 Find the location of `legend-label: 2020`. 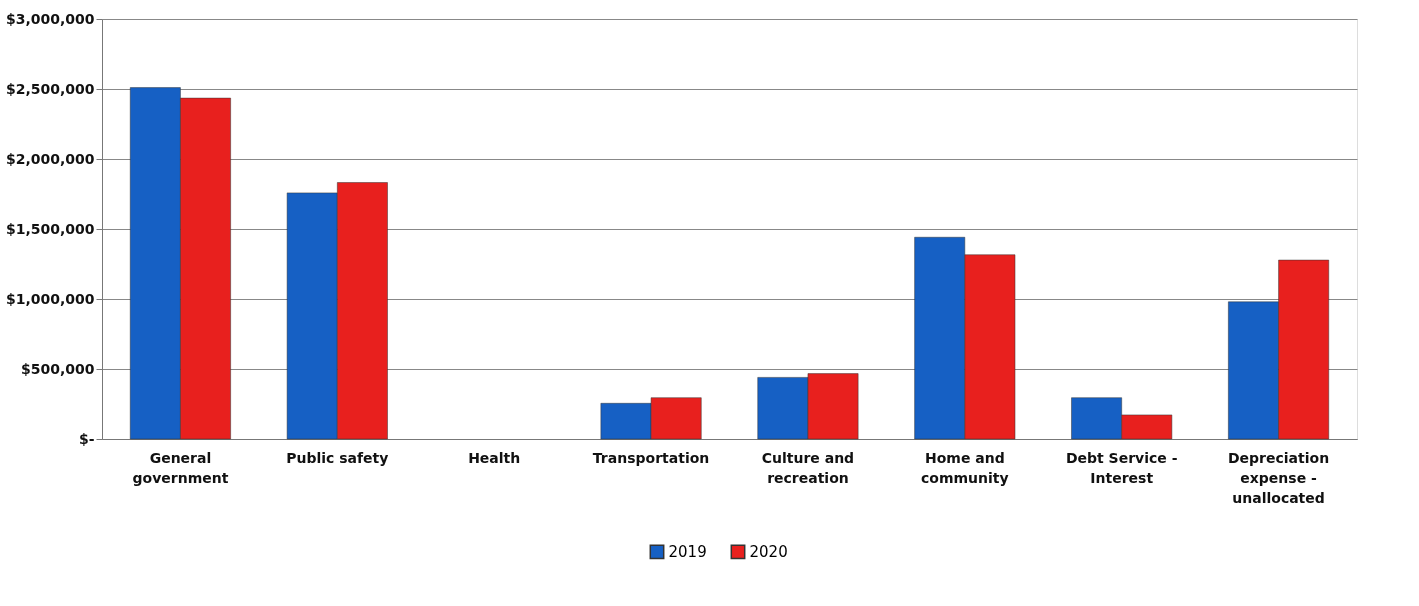

legend-label: 2020 is located at coordinates (768, 551).